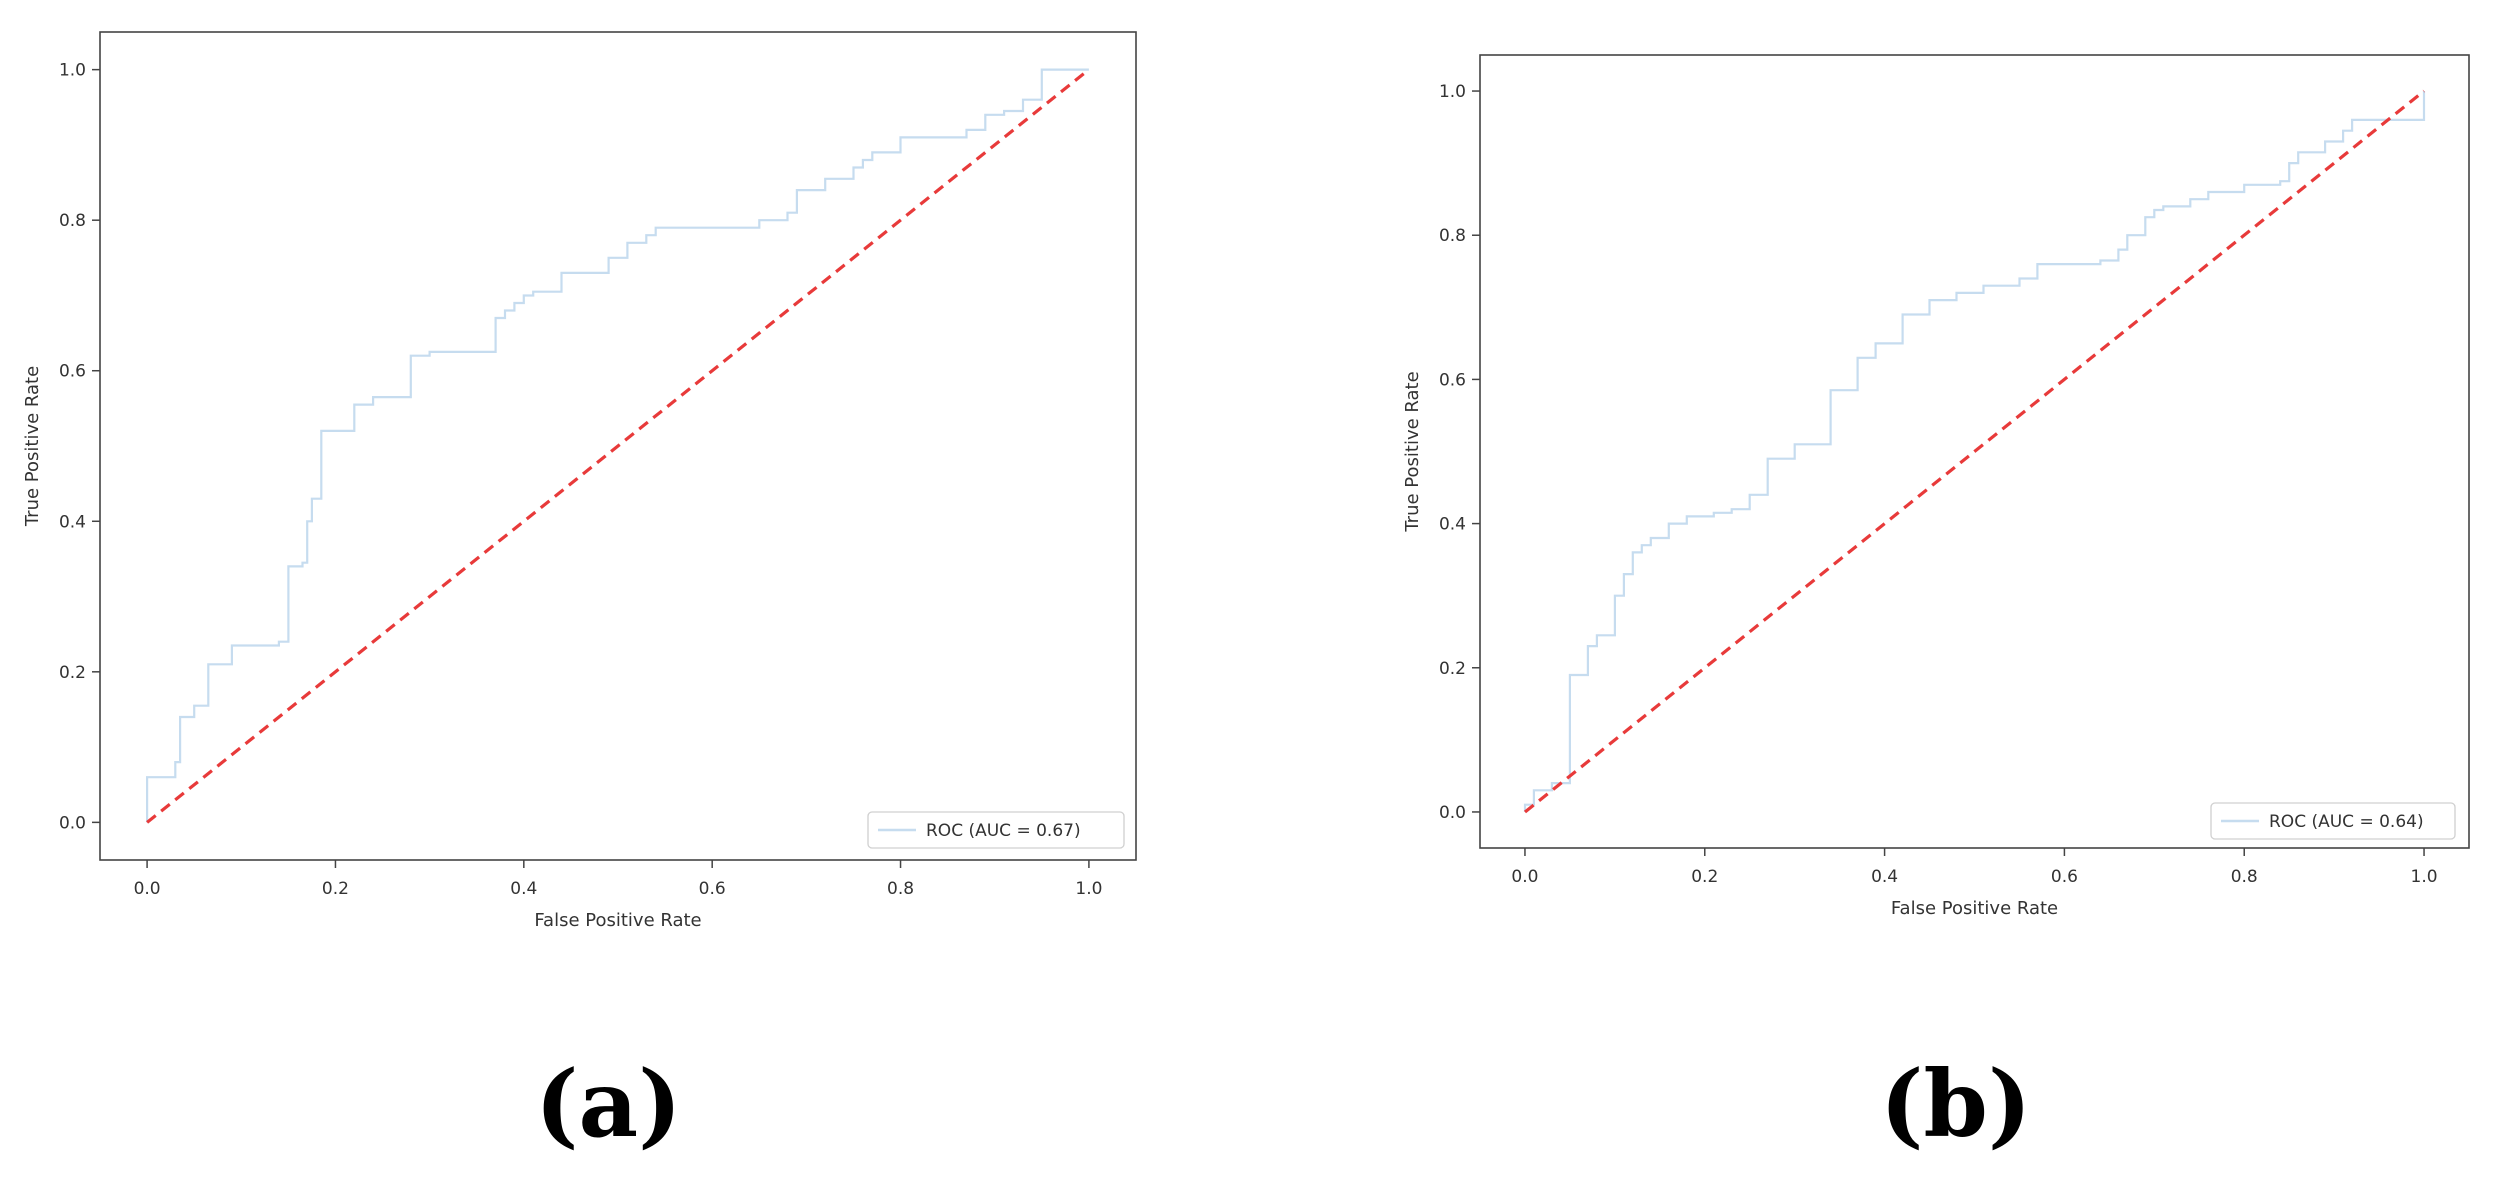 This screenshot has width=2499, height=1193. I want to click on legend-entry: ROC (AUC = 0.67), so click(1003, 831).